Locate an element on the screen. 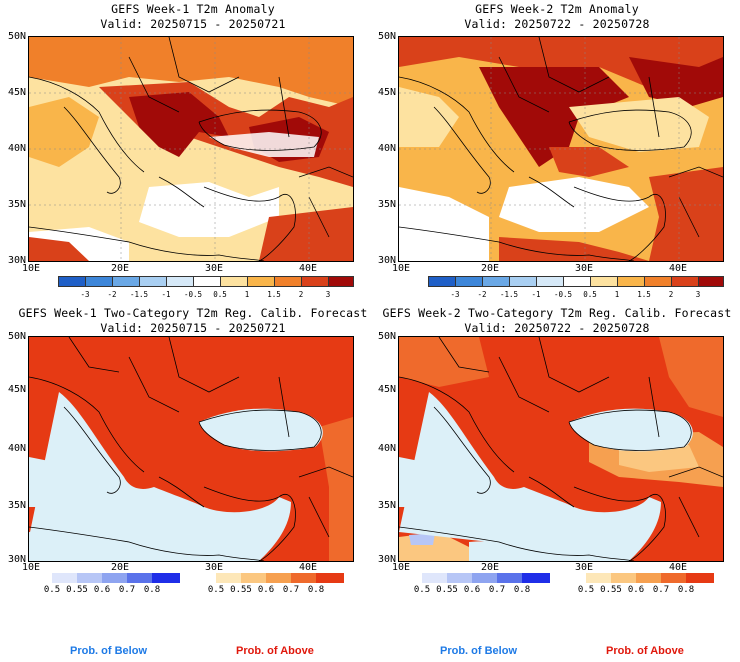 Image resolution: width=740 pixels, height=662 pixels. panel-title: GEFS Week-2 T2m Anomaly is located at coordinates (557, 9).